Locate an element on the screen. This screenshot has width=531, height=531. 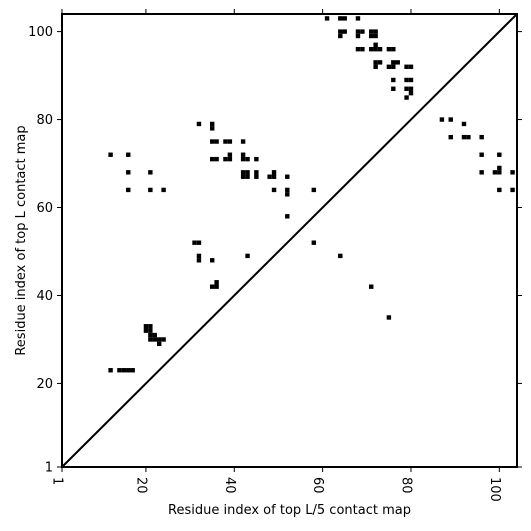
x-tick-label: 80 is located at coordinates (405, 485).